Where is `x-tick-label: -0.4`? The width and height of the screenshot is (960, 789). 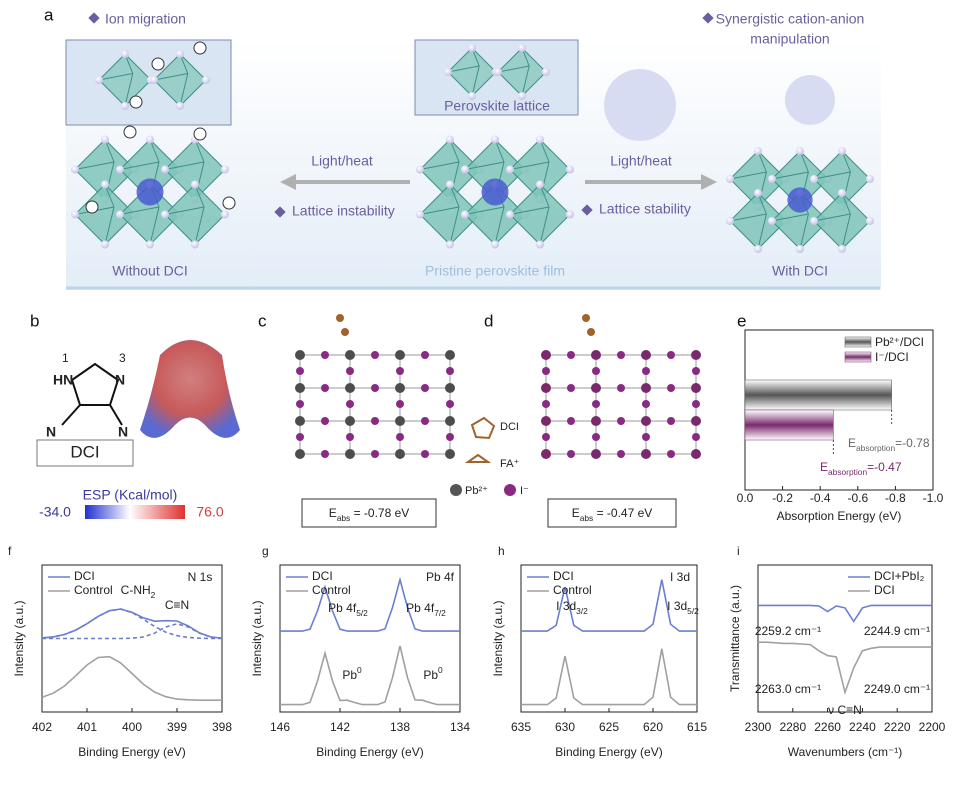
x-tick-label: -0.4 is located at coordinates (820, 498).